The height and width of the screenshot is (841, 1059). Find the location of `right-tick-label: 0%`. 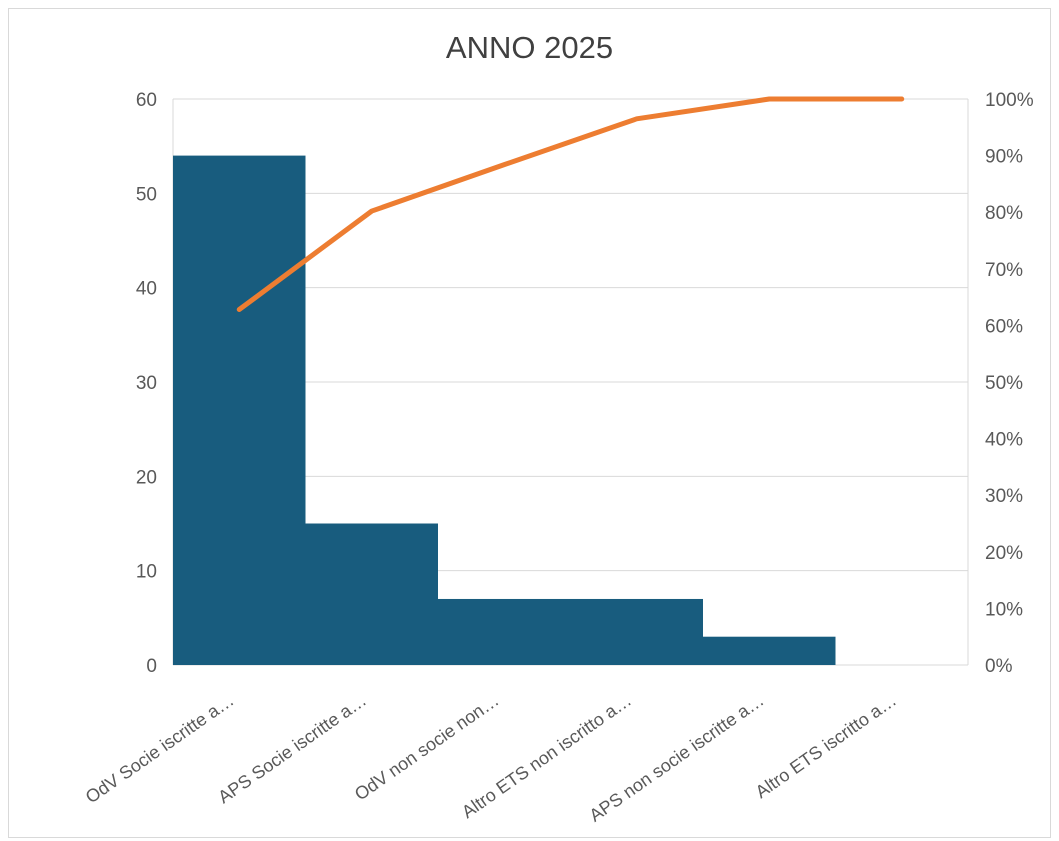

right-tick-label: 0% is located at coordinates (999, 666).